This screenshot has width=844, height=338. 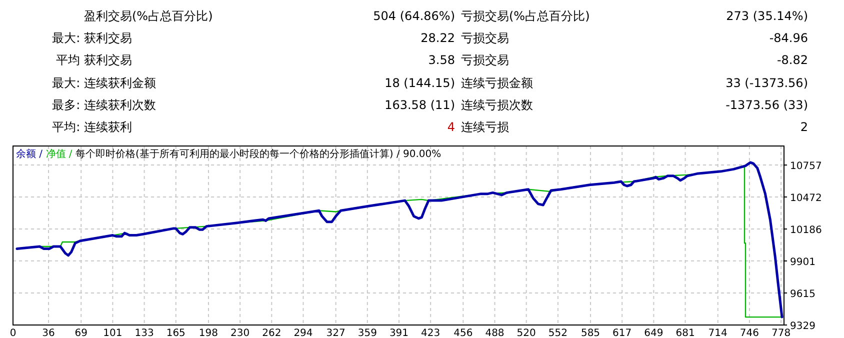 I want to click on x-tick-label: 681, so click(x=685, y=333).